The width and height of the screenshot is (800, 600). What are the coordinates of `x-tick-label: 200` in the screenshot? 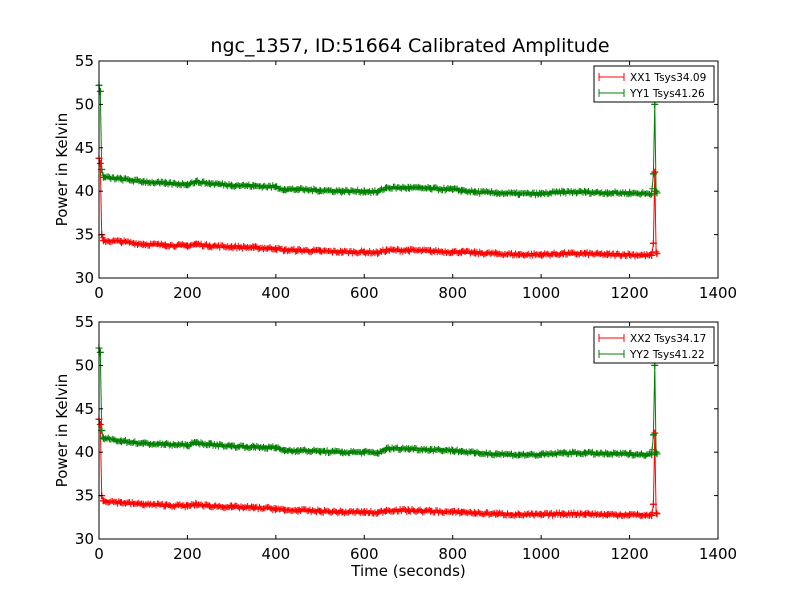 It's located at (187, 554).